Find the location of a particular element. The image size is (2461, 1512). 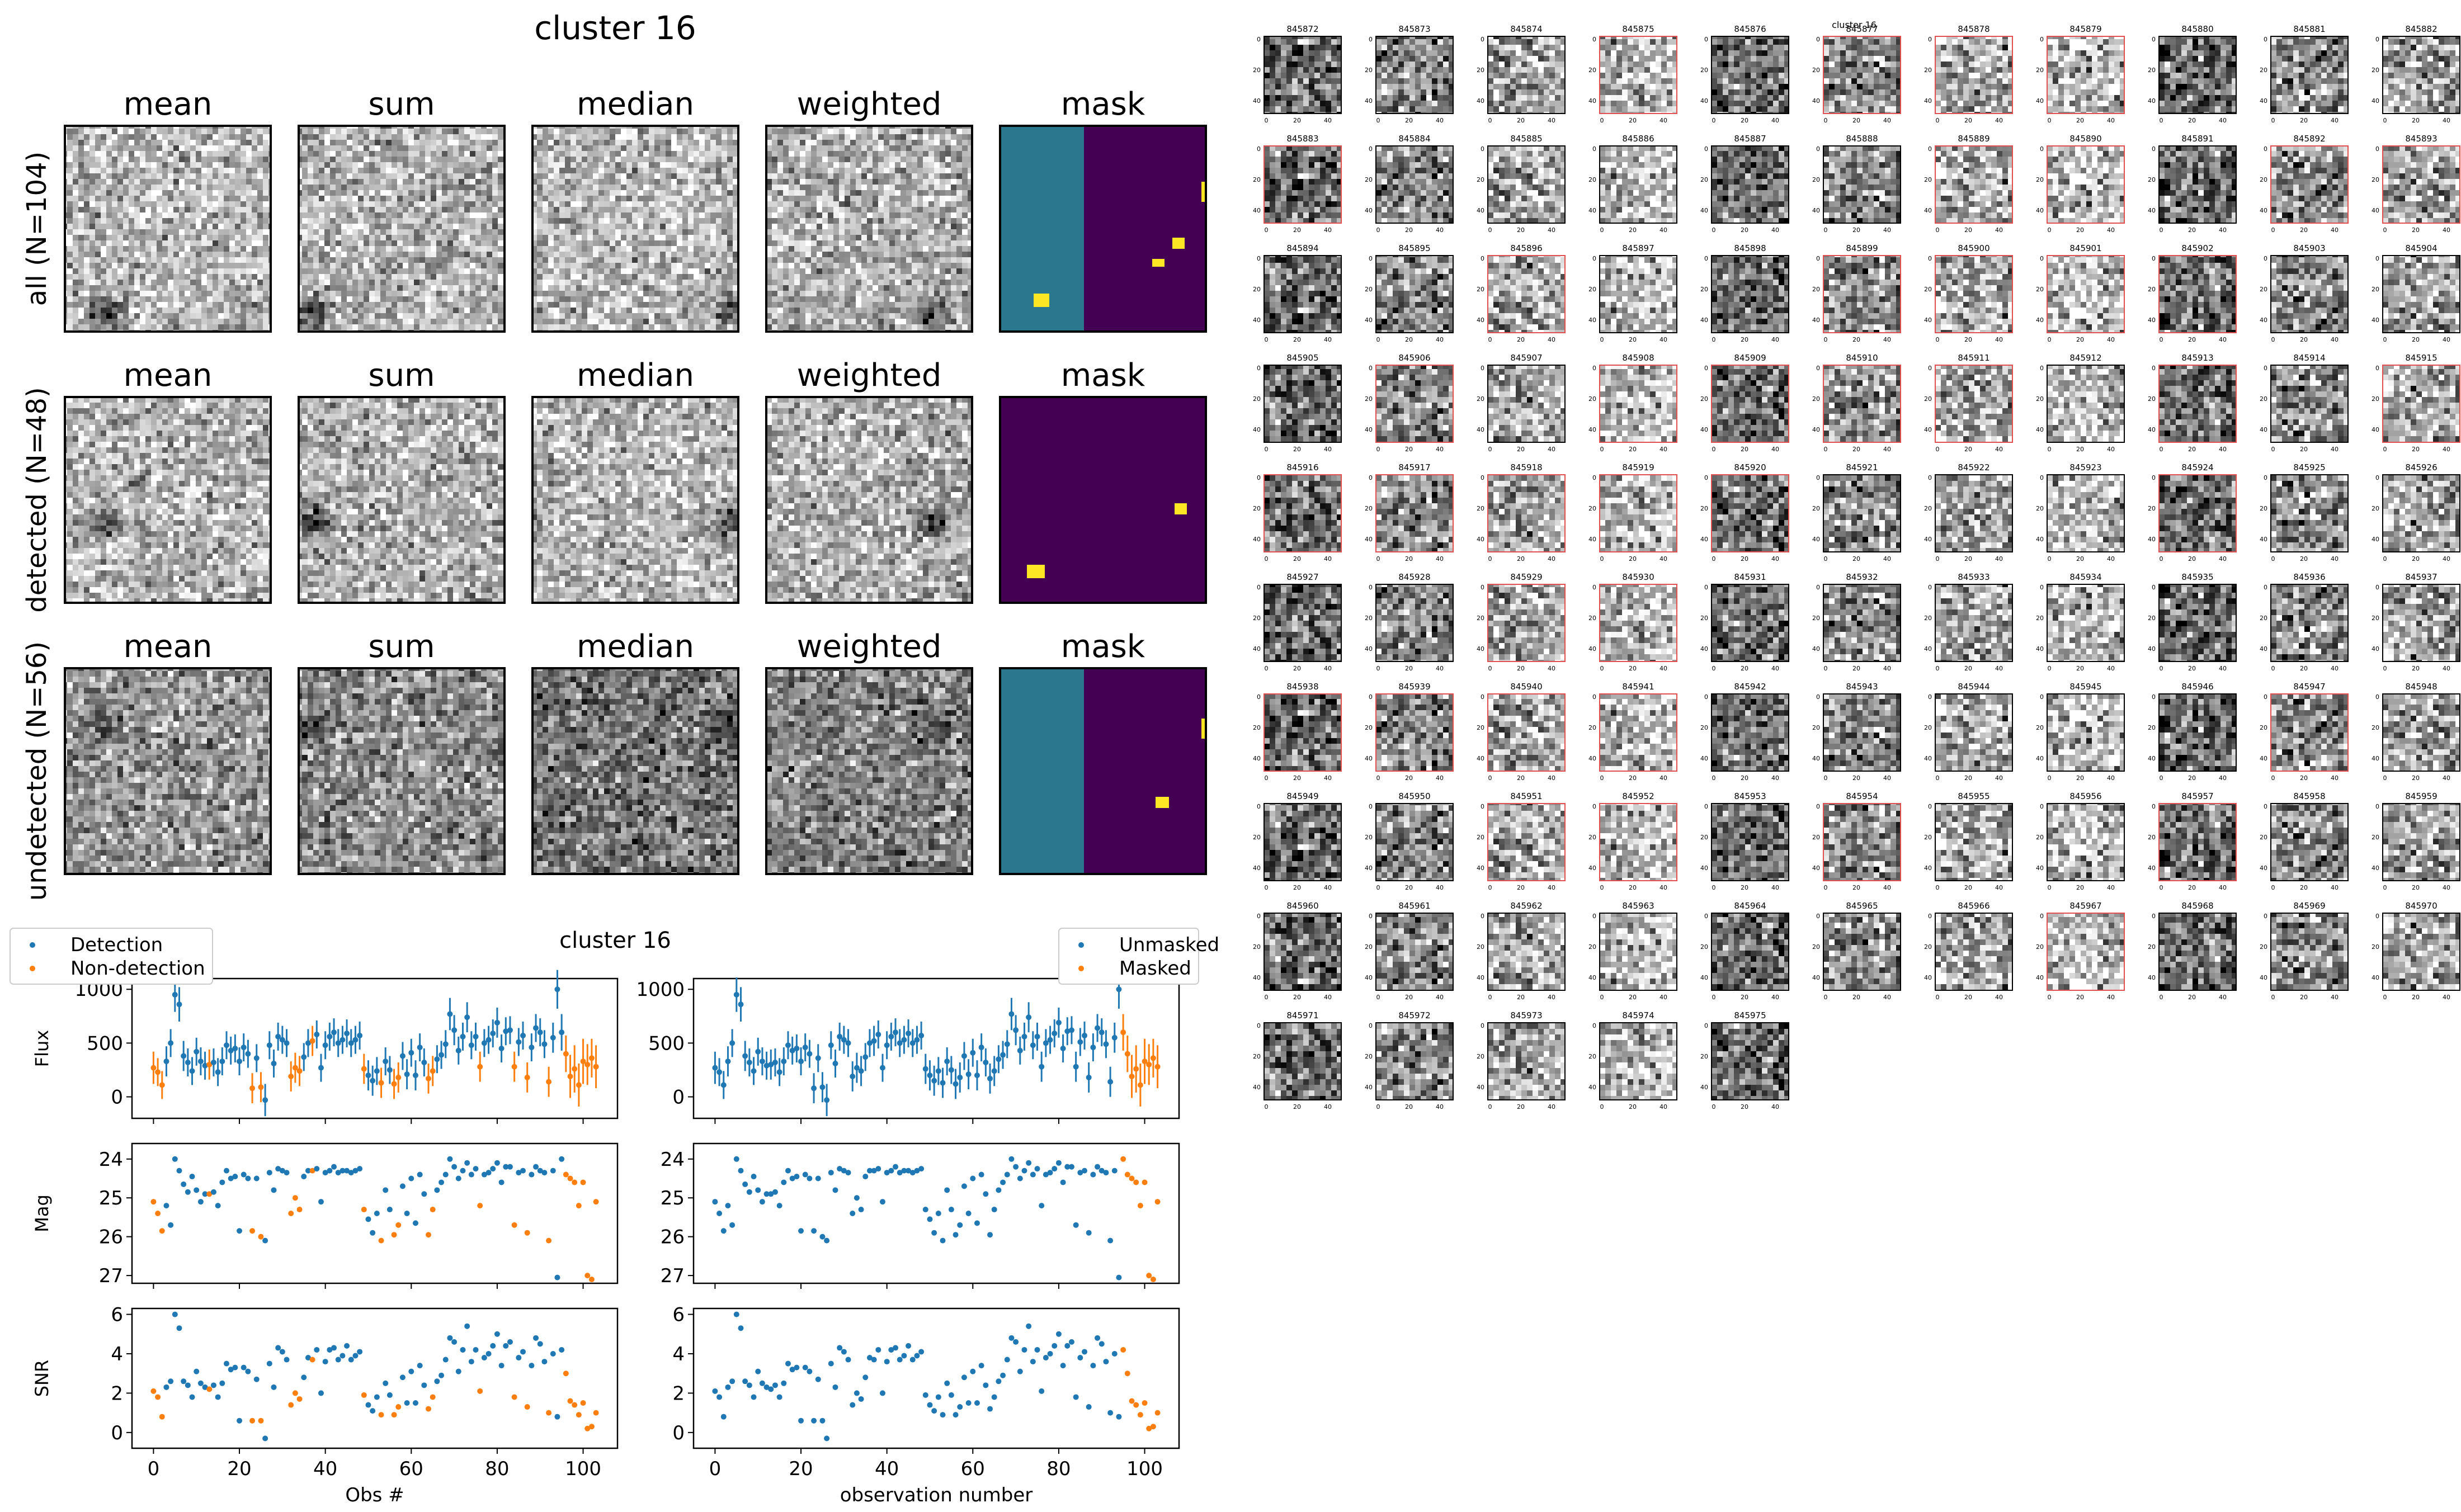

figure-title: cluster 16 is located at coordinates (615, 28).